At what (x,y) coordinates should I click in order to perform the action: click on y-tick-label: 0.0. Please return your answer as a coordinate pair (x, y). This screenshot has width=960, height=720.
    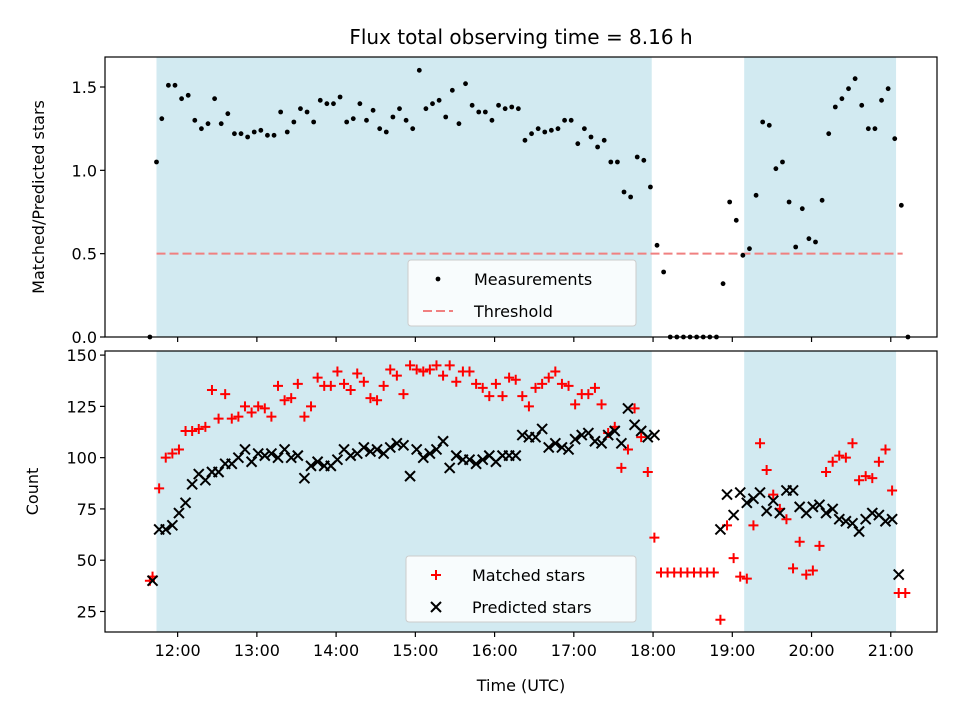
    Looking at the image, I should click on (84, 337).